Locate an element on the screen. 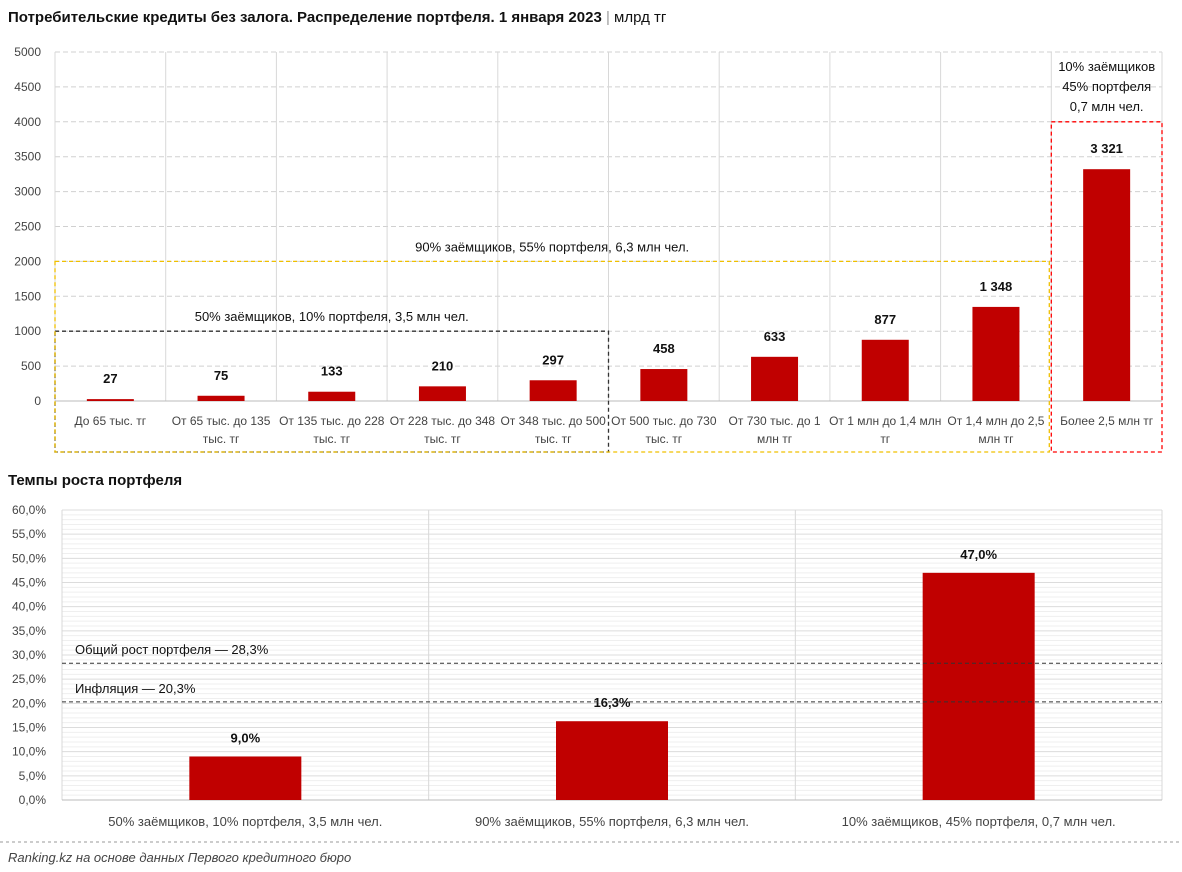 This screenshot has height=872, width=1182. y-tick-label: 4000 is located at coordinates (27, 122).